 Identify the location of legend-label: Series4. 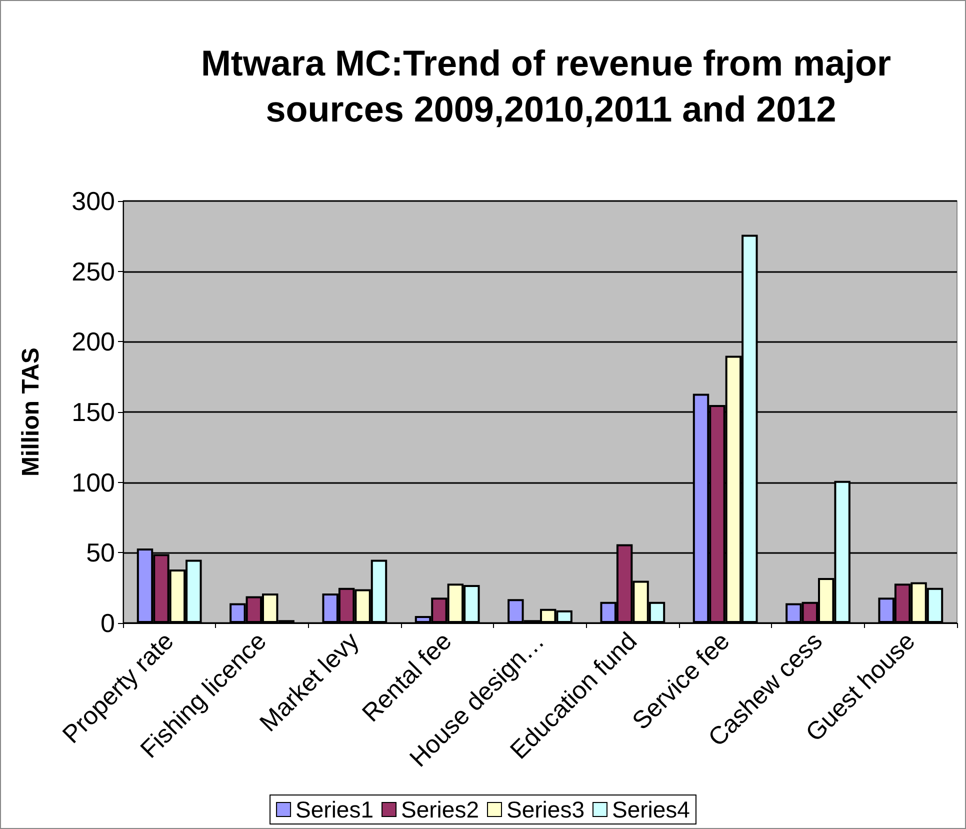
(651, 809).